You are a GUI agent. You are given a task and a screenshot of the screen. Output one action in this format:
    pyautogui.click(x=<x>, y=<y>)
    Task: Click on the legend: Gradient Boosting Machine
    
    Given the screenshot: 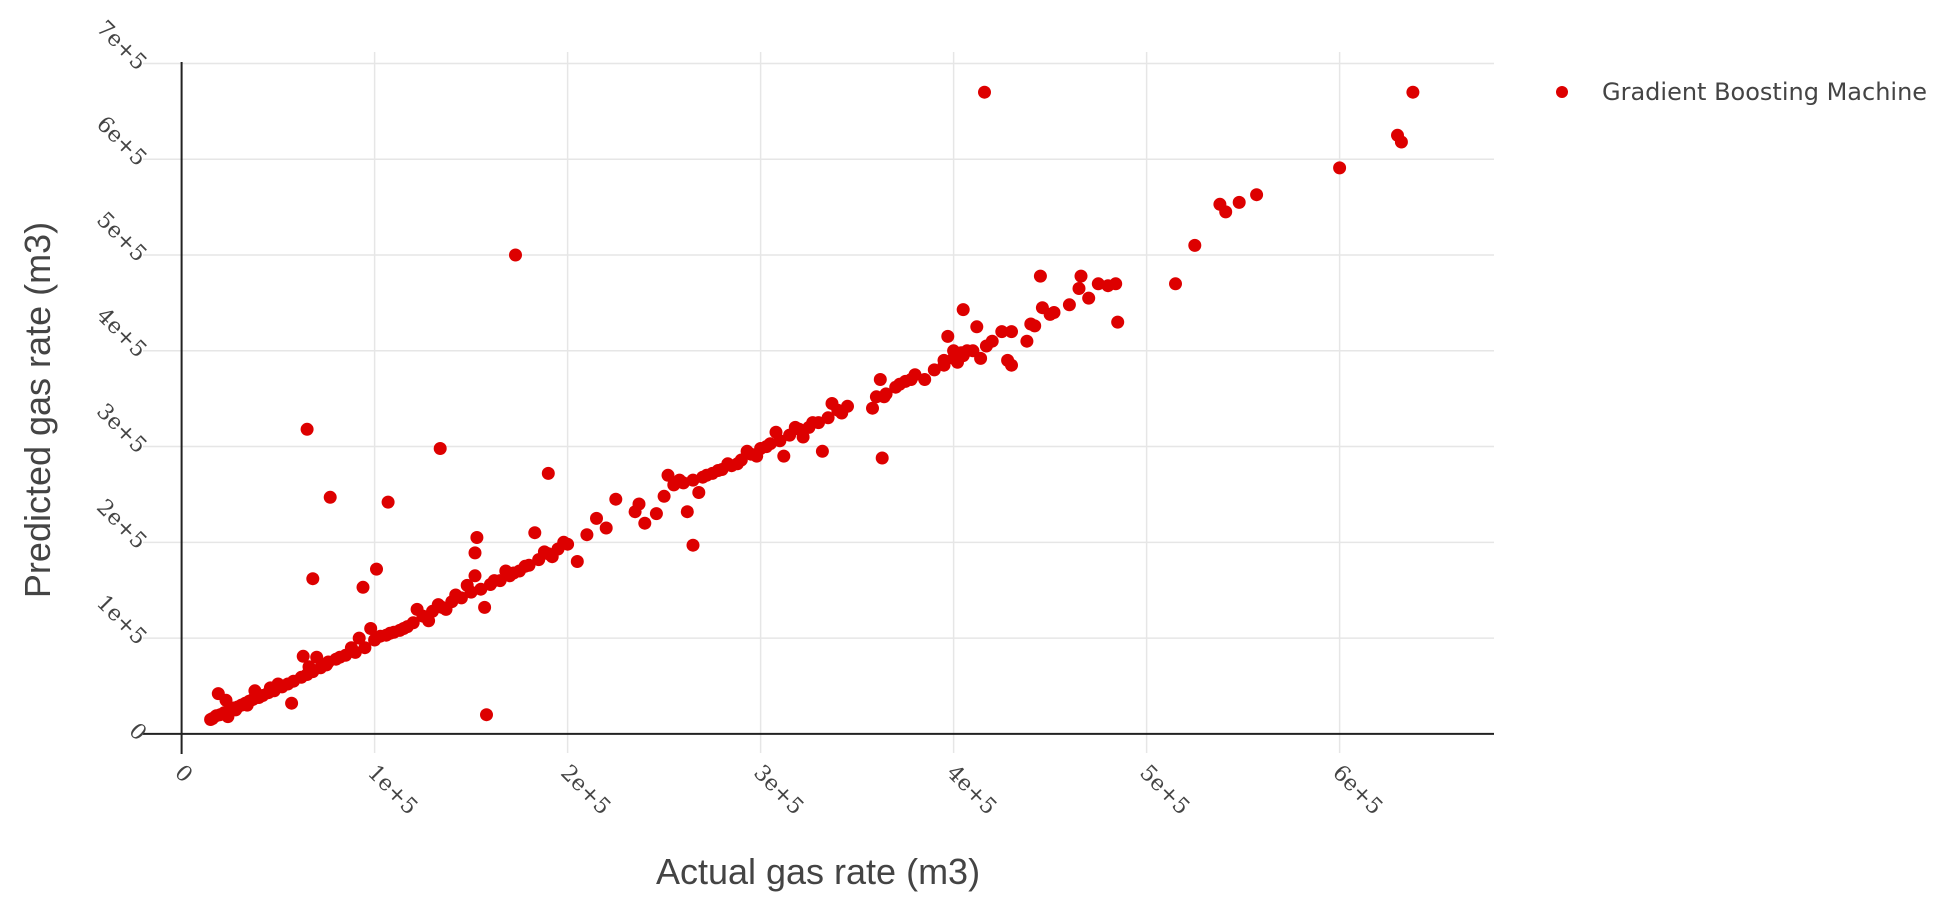 What is the action you would take?
    pyautogui.click(x=1741, y=92)
    